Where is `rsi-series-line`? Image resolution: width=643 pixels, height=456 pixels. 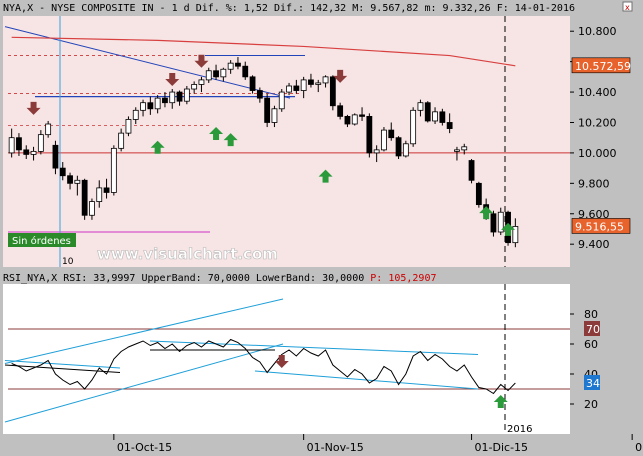
rsi-series-line is located at coordinates (263, 366).